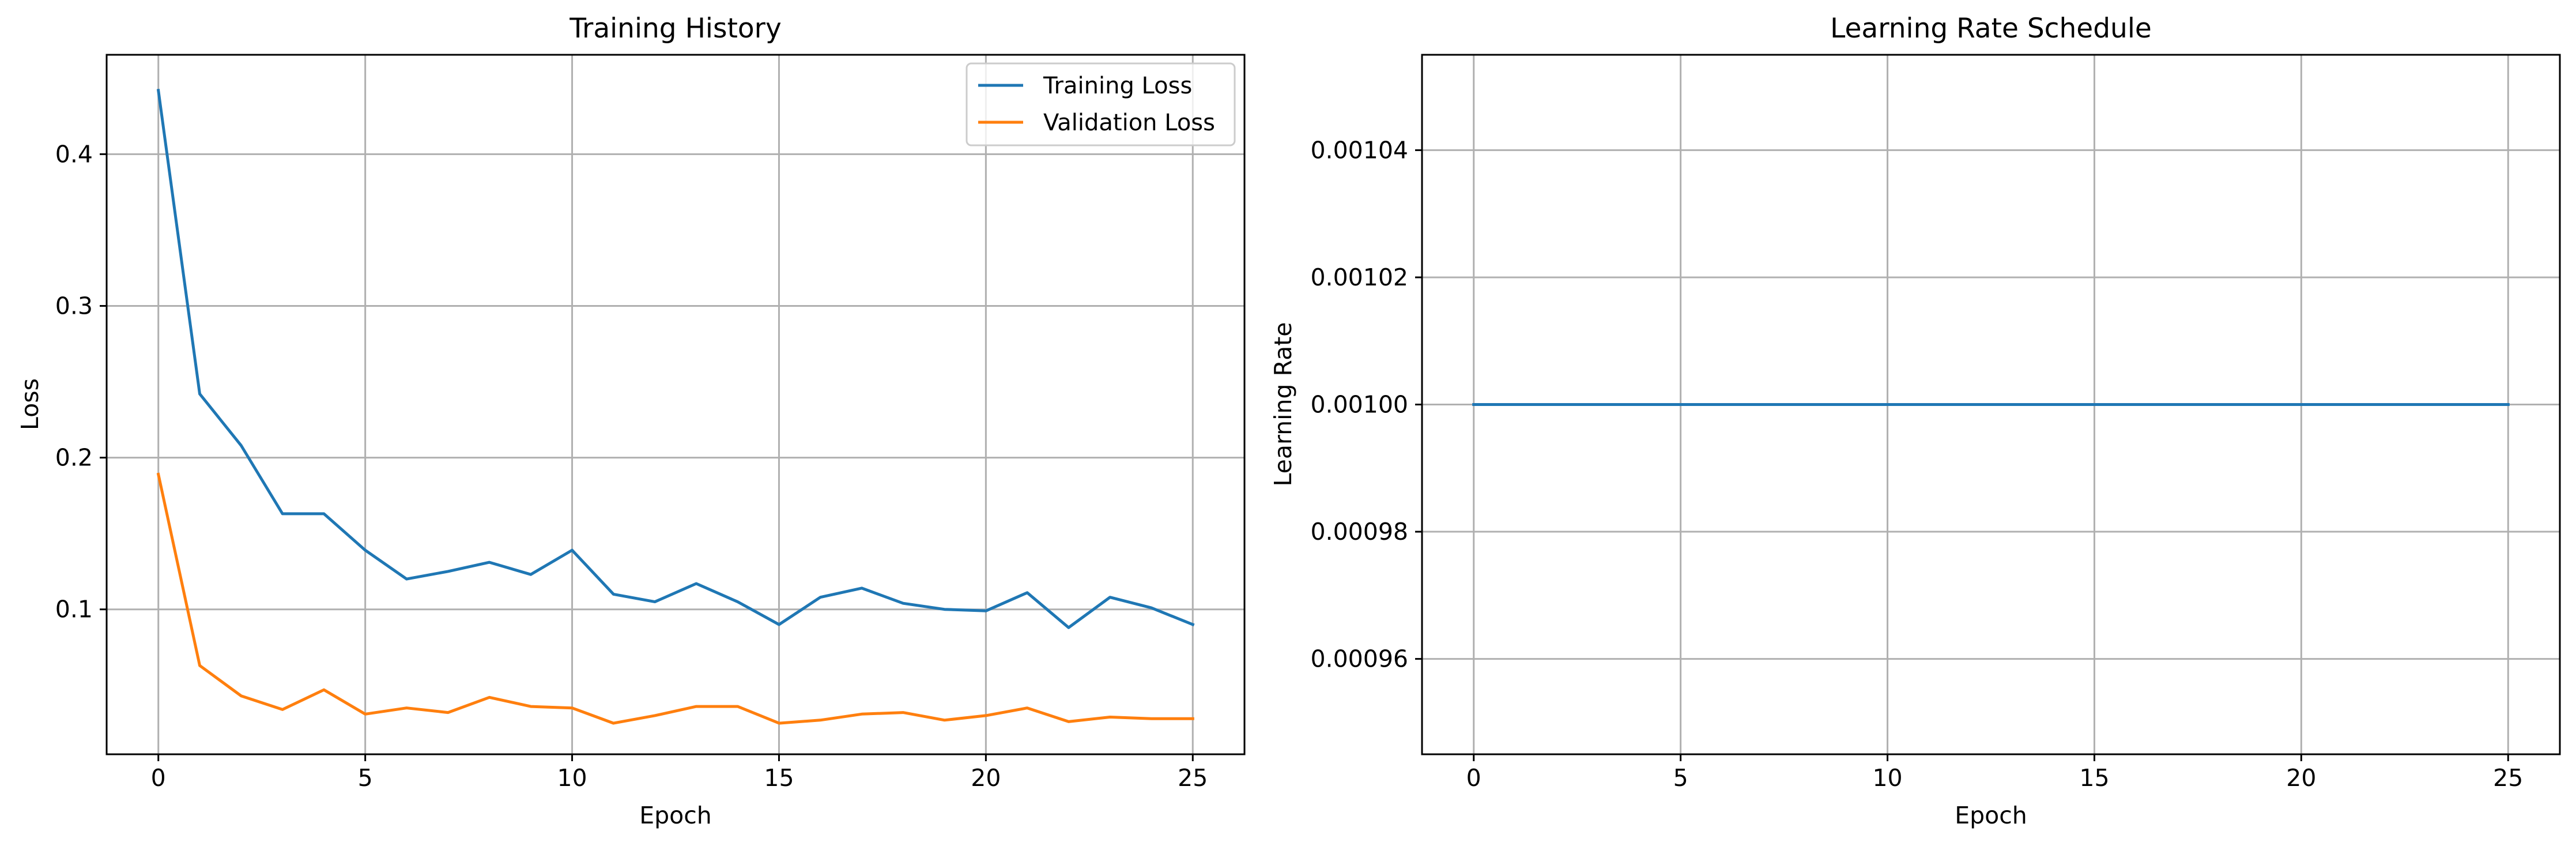 Image resolution: width=2576 pixels, height=850 pixels. Describe the element at coordinates (74, 154) in the screenshot. I see `y-tick-label: 0.4` at that location.